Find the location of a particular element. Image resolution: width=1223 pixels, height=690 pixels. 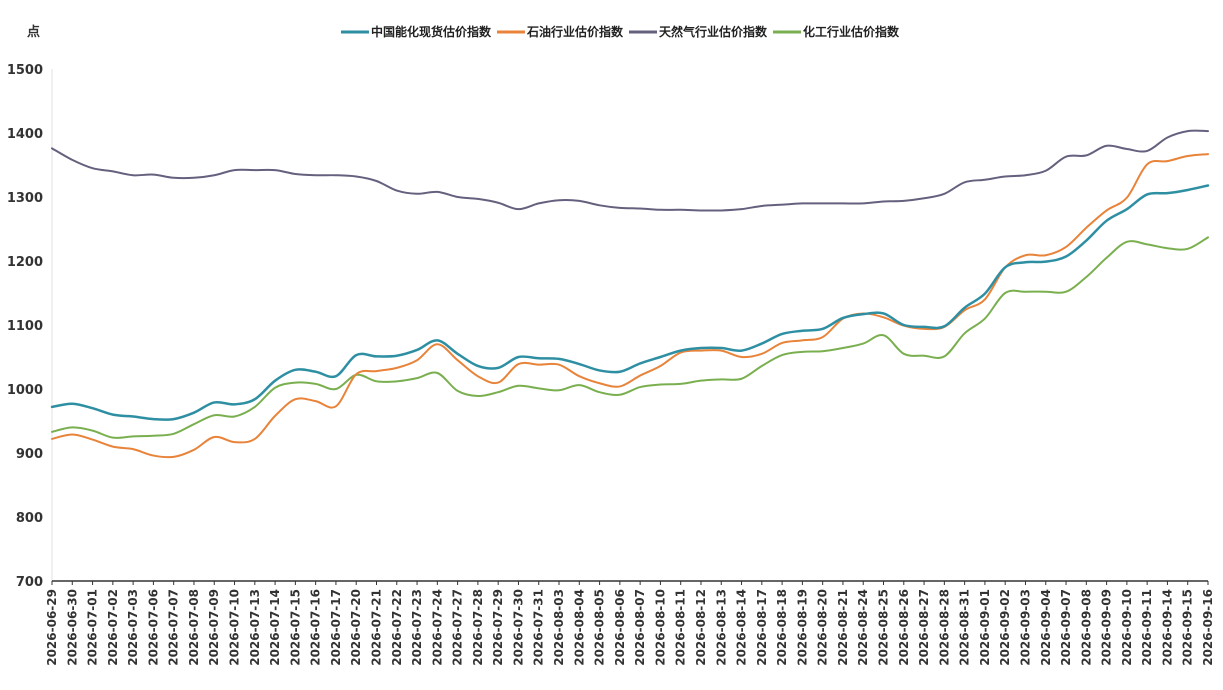

legend-item-1: 石油行业估价指数 is located at coordinates (560, 31).